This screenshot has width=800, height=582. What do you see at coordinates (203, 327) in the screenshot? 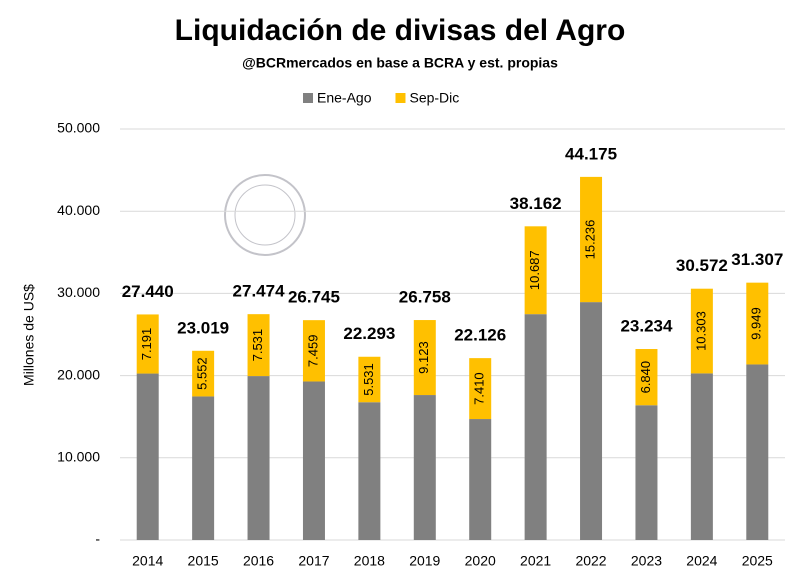
I see `total-label: 23.019` at bounding box center [203, 327].